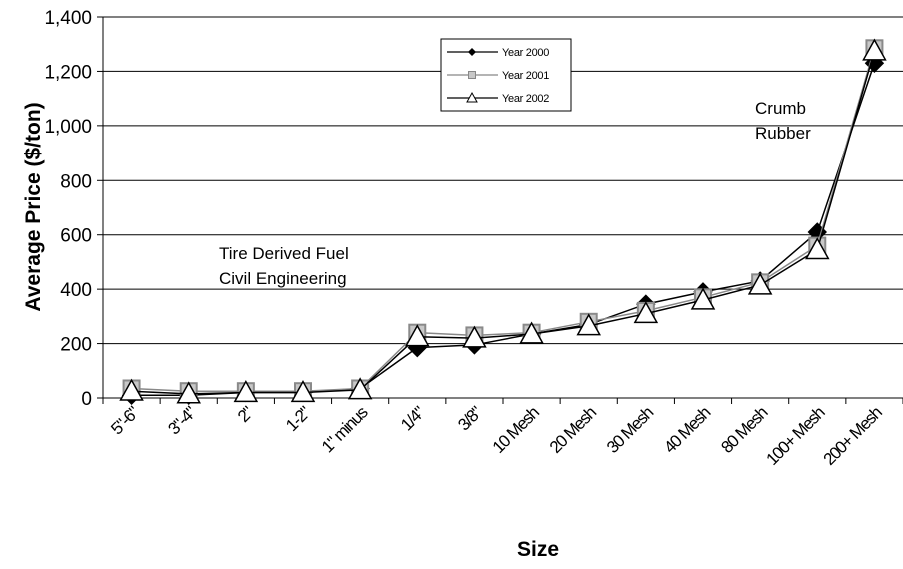 The height and width of the screenshot is (569, 903). What do you see at coordinates (780, 108) in the screenshot?
I see `annotation-line: Crumb` at bounding box center [780, 108].